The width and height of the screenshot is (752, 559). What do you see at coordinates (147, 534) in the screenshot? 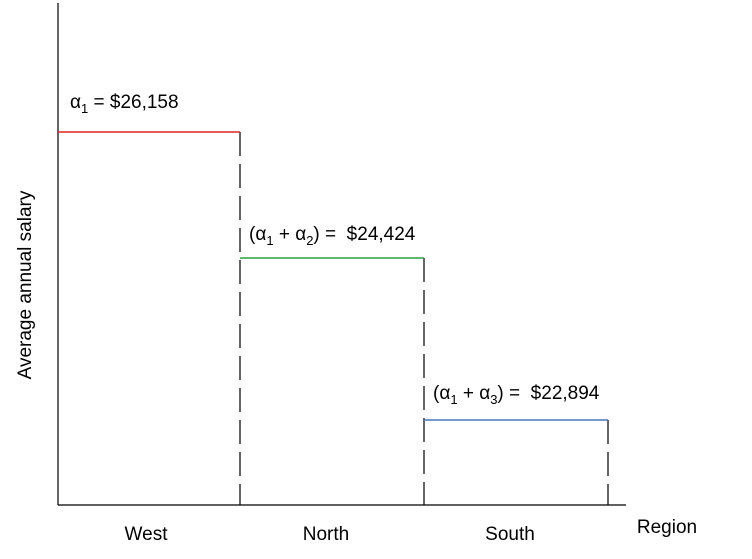
I see `region-label: West` at bounding box center [147, 534].